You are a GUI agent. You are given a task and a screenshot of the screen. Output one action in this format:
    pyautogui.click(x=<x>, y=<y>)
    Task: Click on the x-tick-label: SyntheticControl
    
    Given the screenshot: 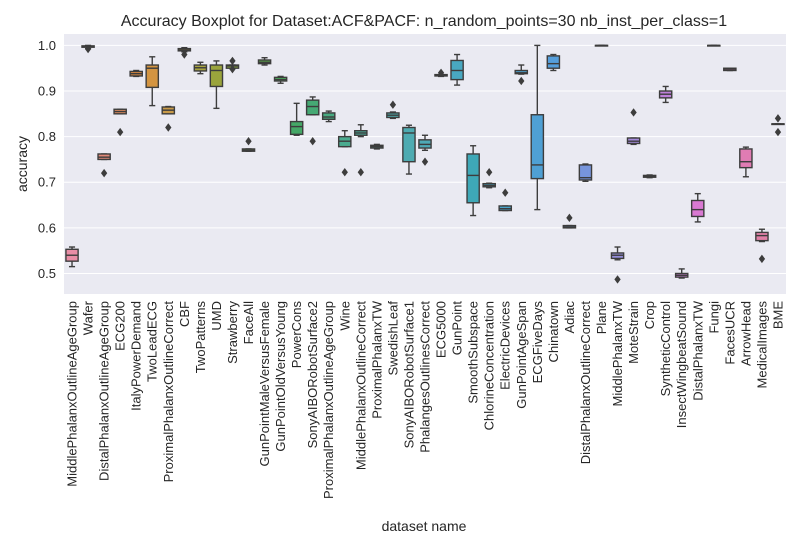 What is the action you would take?
    pyautogui.click(x=665, y=348)
    